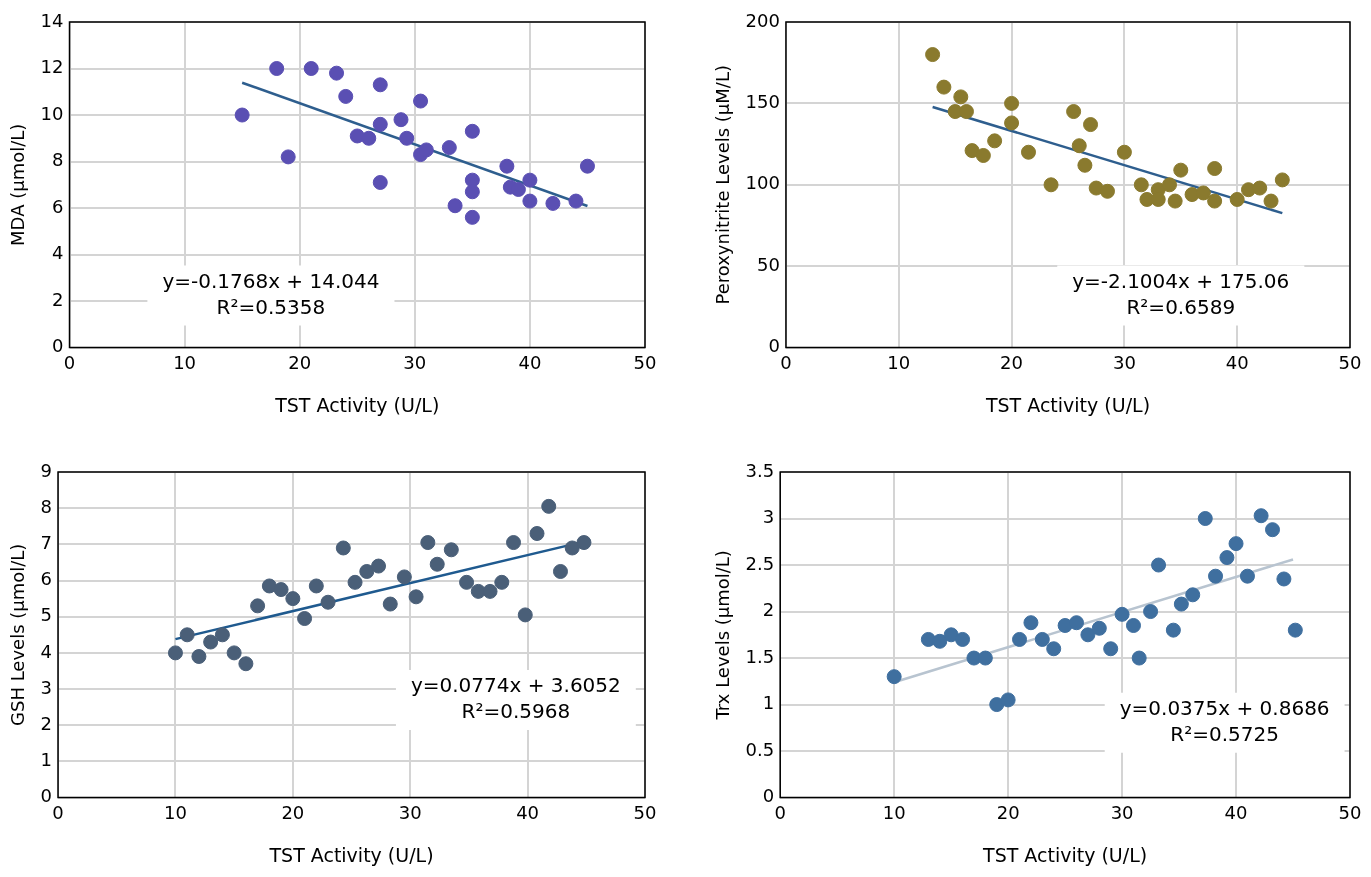 Image resolution: width=1371 pixels, height=877 pixels. I want to click on y-axis-title: GSH Levels (µmol/L), so click(18, 634).